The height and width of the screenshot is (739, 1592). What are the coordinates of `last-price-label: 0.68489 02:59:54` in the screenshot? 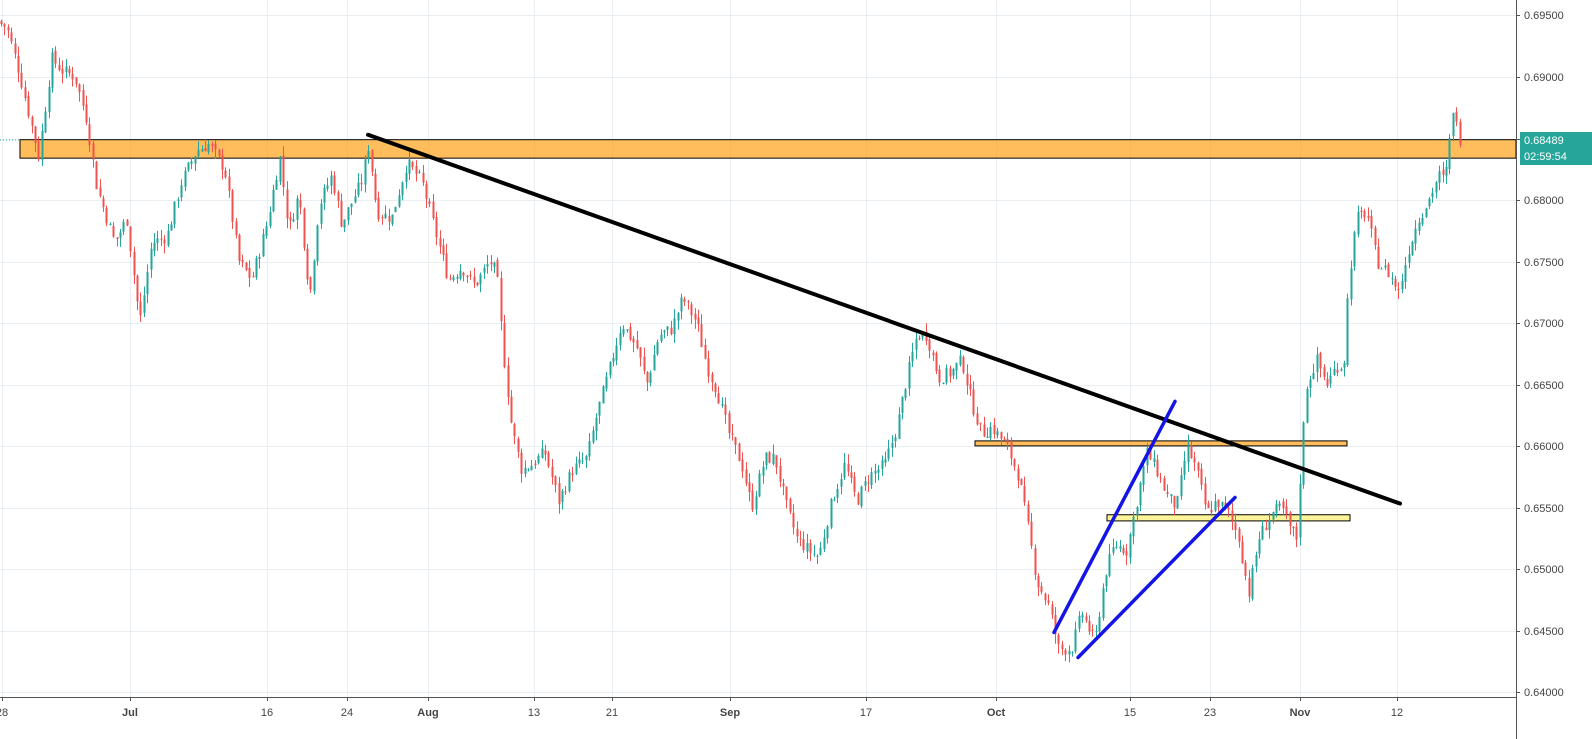 It's located at (1556, 148).